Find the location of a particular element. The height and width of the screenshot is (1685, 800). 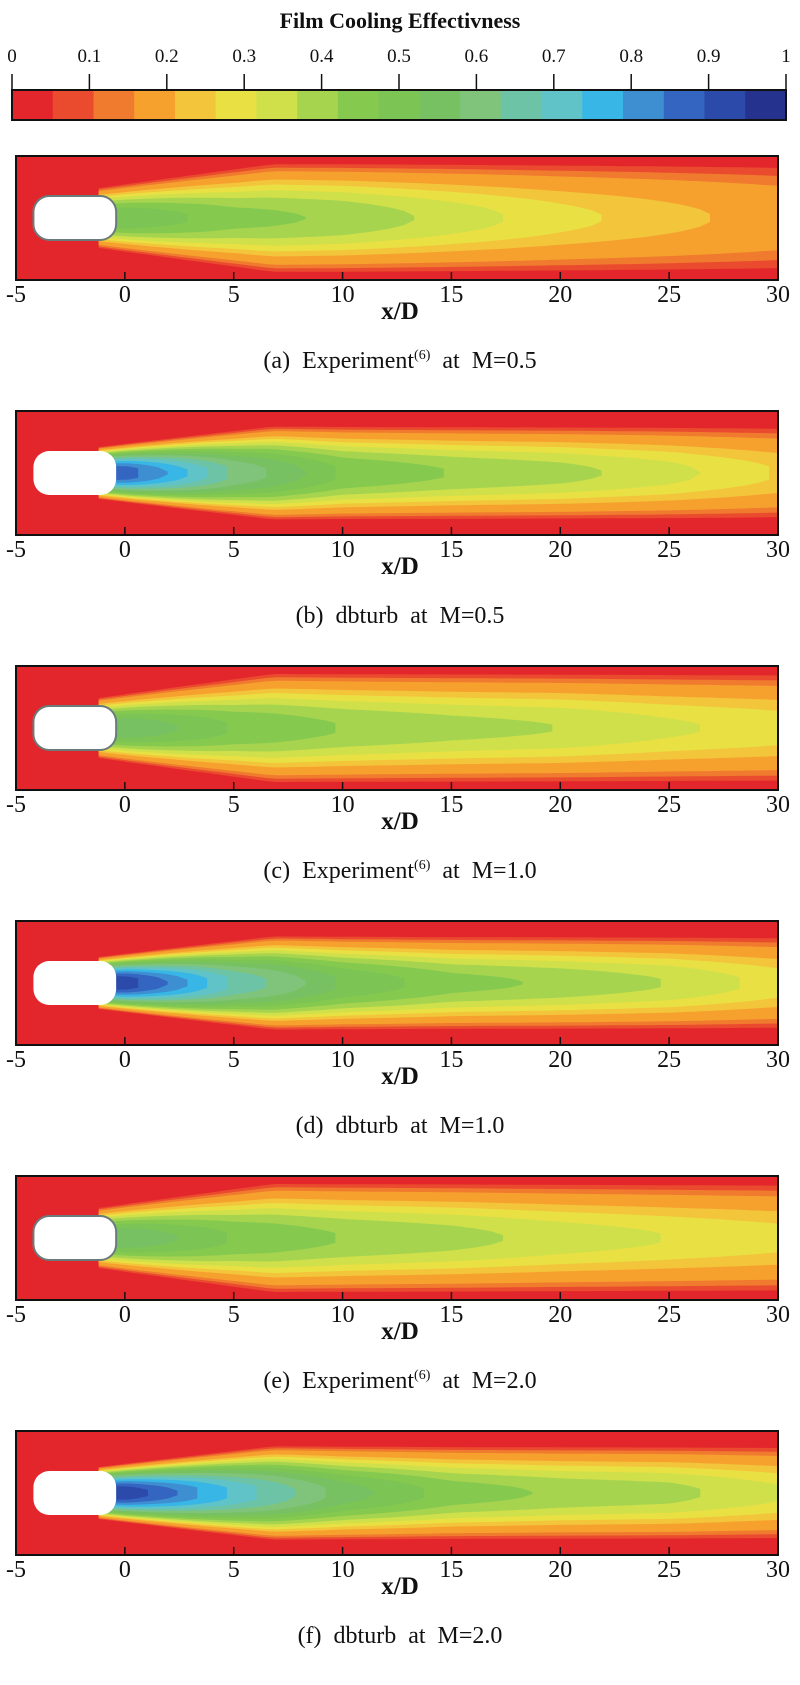

panel-caption: (e) Experiment(6) at M=2.0 is located at coordinates (400, 1381).